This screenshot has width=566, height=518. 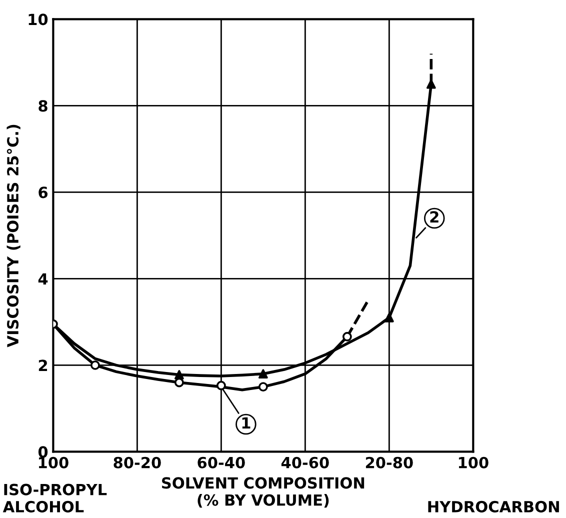 What do you see at coordinates (305, 462) in the screenshot?
I see `x-tick-label: 40-60` at bounding box center [305, 462].